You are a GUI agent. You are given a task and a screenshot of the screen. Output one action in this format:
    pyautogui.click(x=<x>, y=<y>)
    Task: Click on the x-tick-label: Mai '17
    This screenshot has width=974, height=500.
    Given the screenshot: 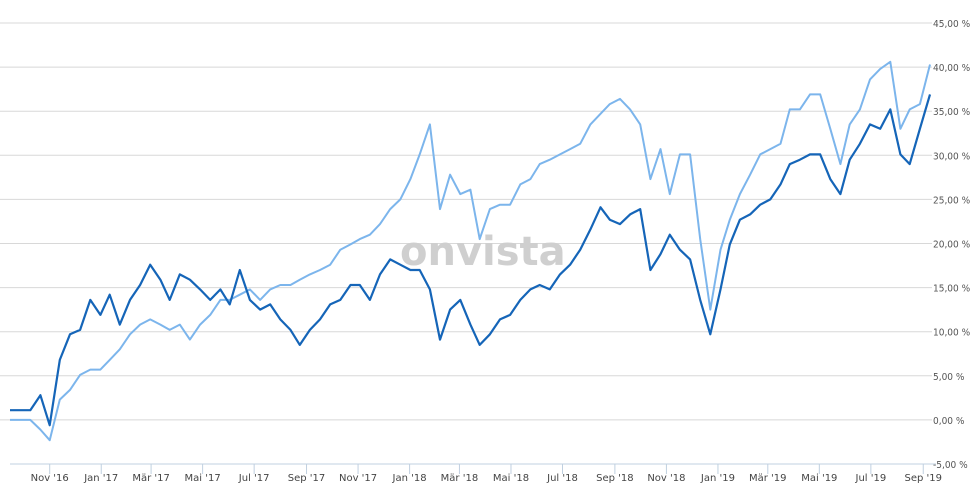 What is the action you would take?
    pyautogui.click(x=203, y=478)
    